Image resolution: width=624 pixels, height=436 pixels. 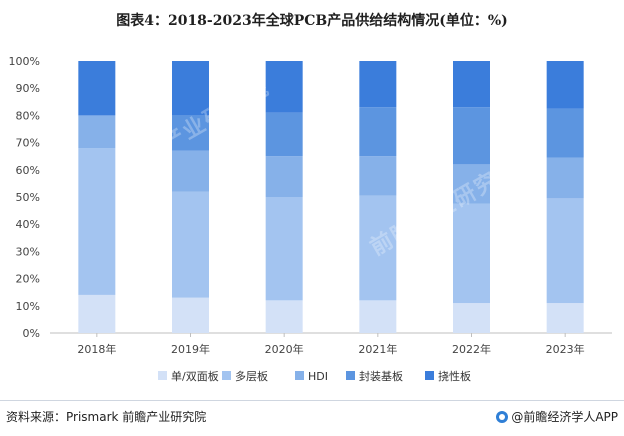 I want to click on x-tick-label: 2023年, so click(x=565, y=349).